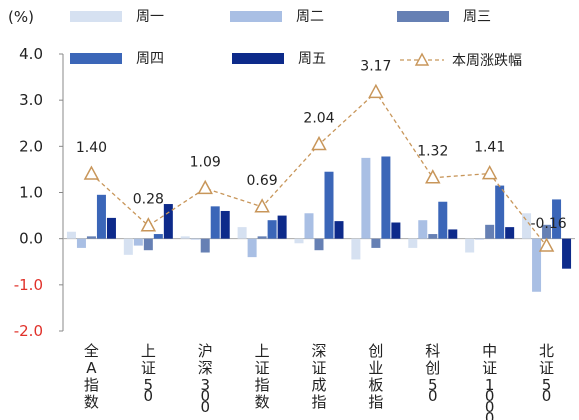 This screenshot has width=579, height=420. What do you see at coordinates (489, 351) in the screenshot?
I see `category-label: 中` at bounding box center [489, 351].